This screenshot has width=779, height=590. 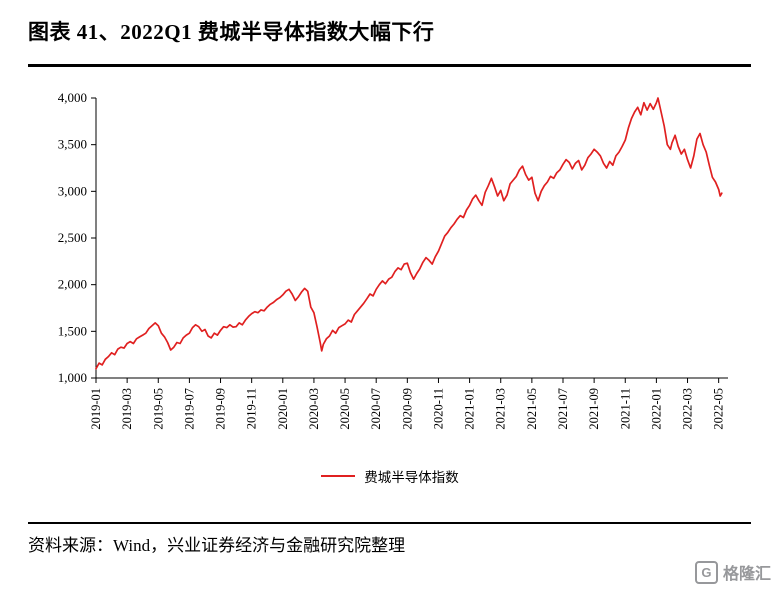 What do you see at coordinates (72, 237) in the screenshot?
I see `svg-text: 2,500` at bounding box center [72, 237].